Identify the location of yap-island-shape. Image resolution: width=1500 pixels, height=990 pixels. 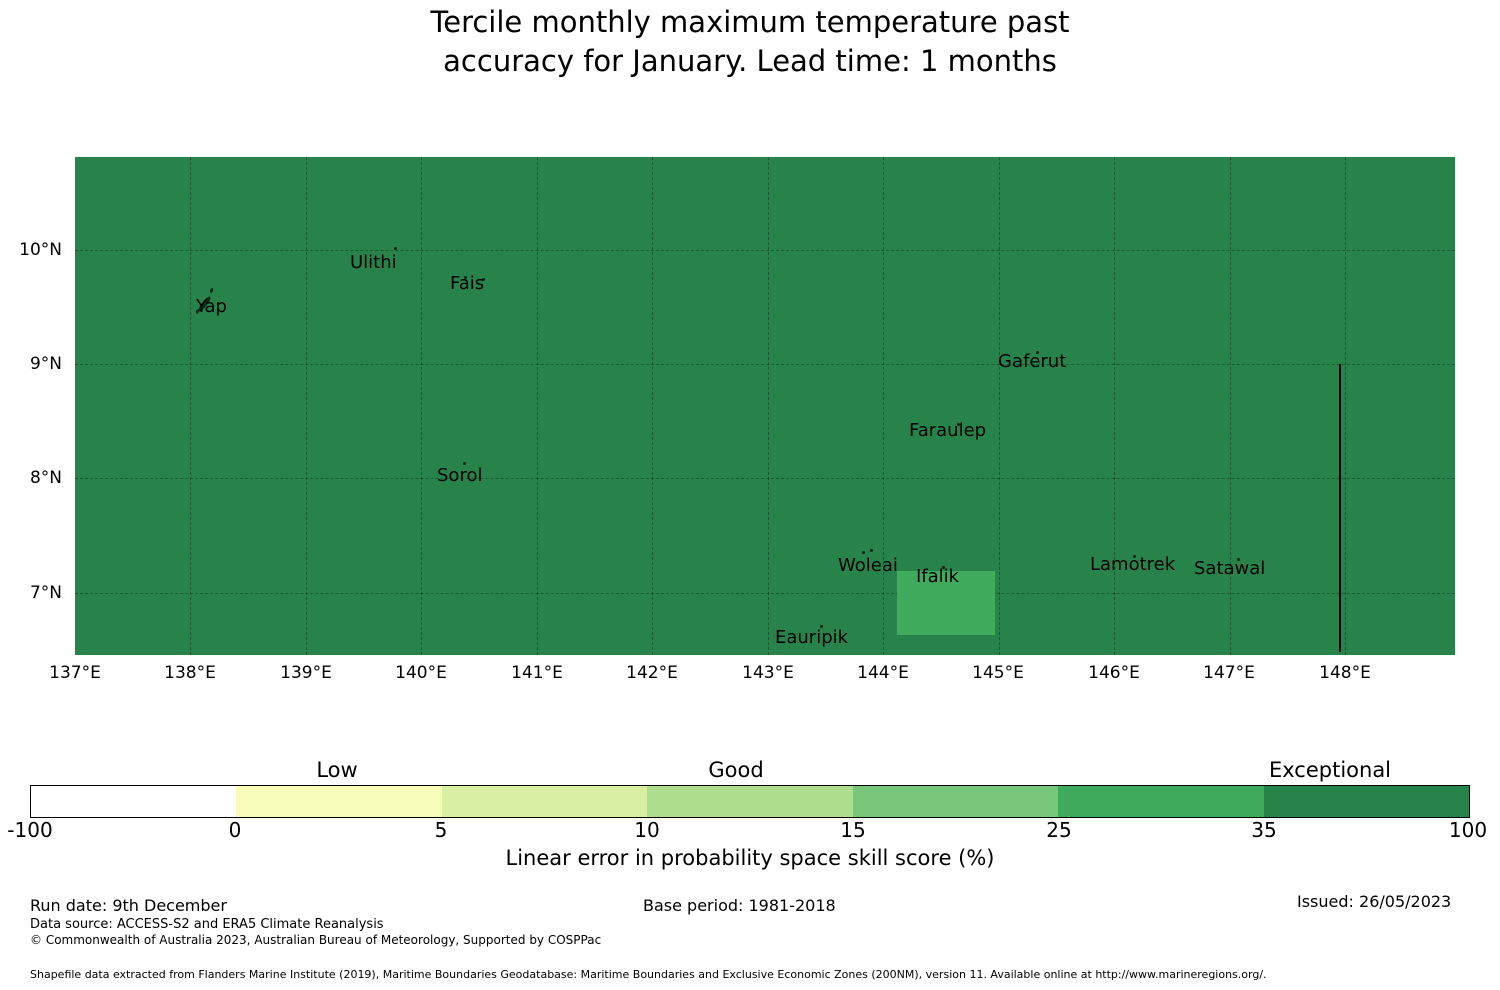
(211, 290).